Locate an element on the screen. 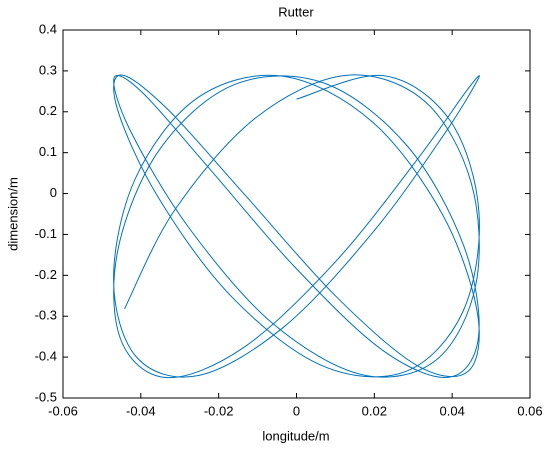 The width and height of the screenshot is (550, 449). y-tick-label: 0.2 is located at coordinates (48, 110).